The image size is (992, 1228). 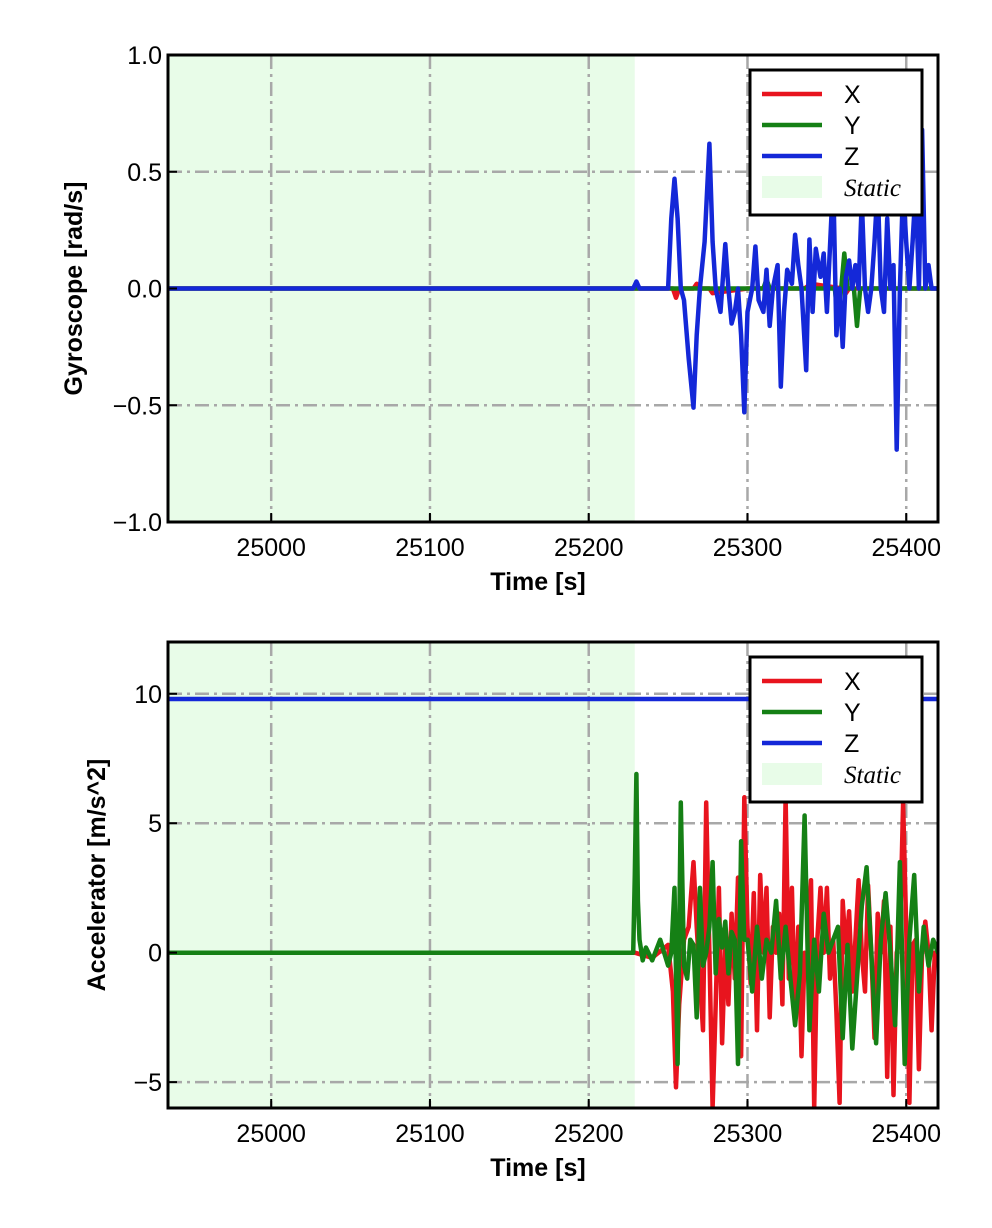 I want to click on y-tick-label: 0.5, so click(x=144, y=173).